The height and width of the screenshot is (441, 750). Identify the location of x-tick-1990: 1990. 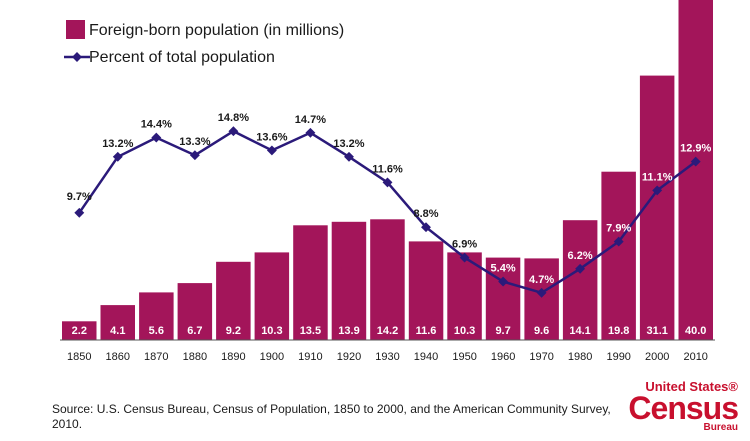
(618, 357).